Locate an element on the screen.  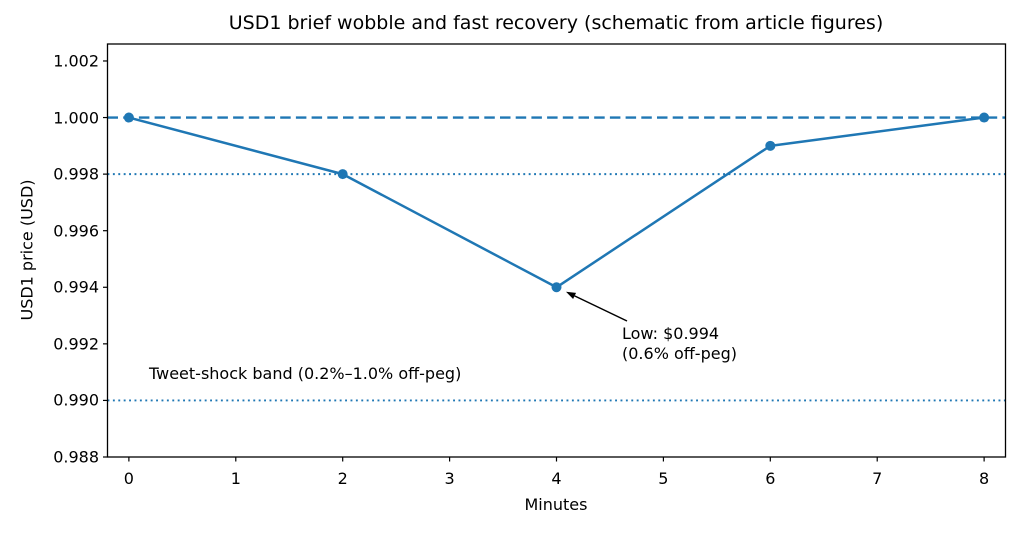
x-tick-label: 7 is located at coordinates (877, 478).